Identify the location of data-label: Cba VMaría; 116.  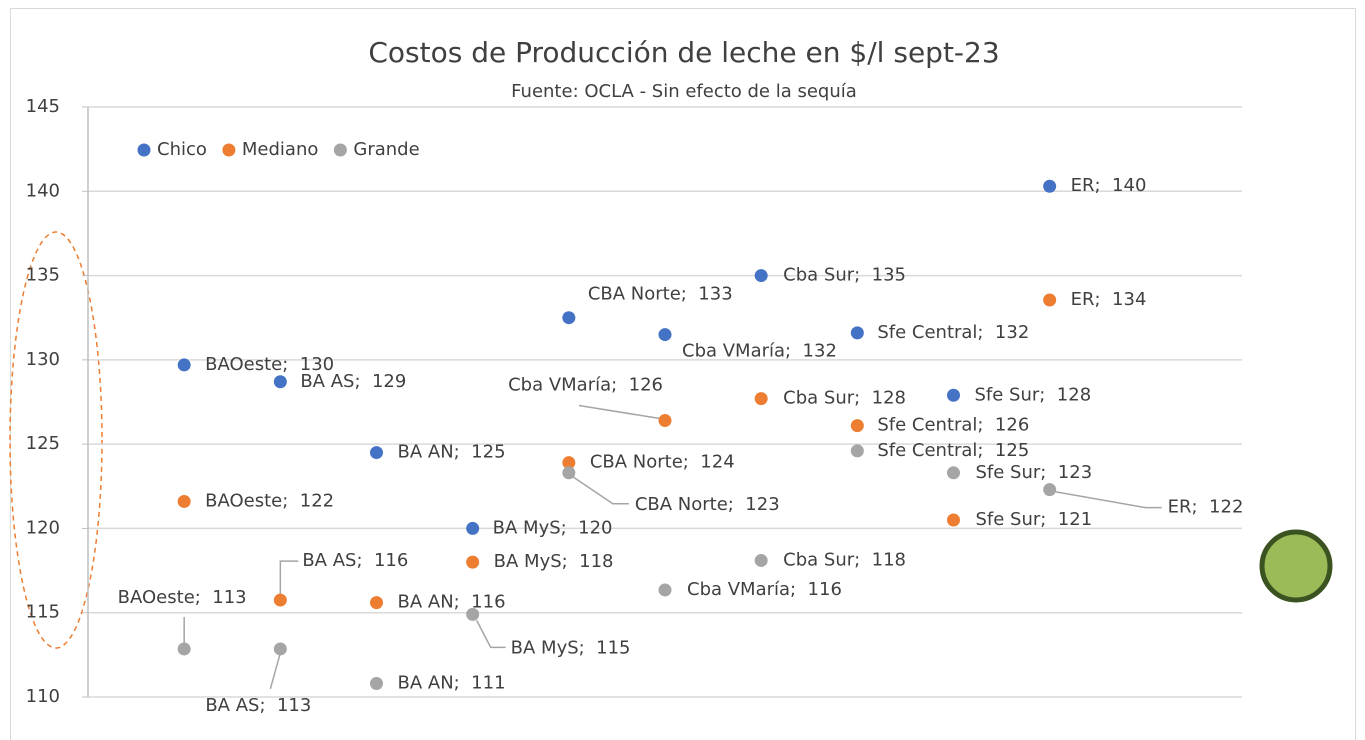
(764, 589).